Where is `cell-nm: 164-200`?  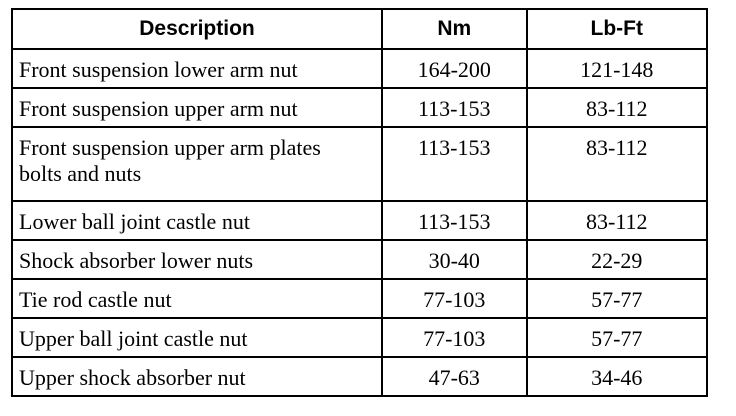 cell-nm: 164-200 is located at coordinates (454, 68).